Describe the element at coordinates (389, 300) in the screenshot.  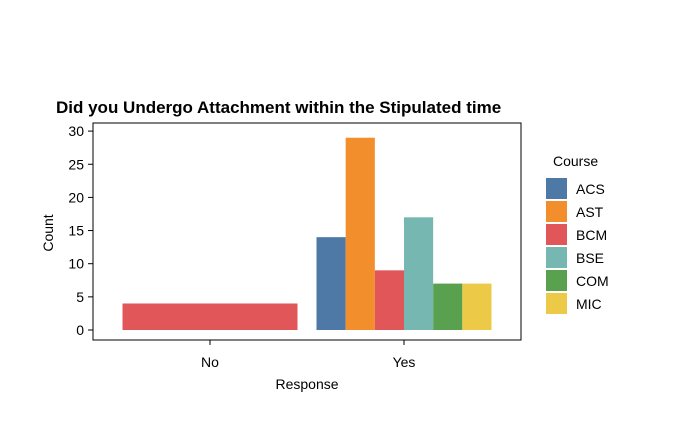
I see `bar-bcm-yes` at that location.